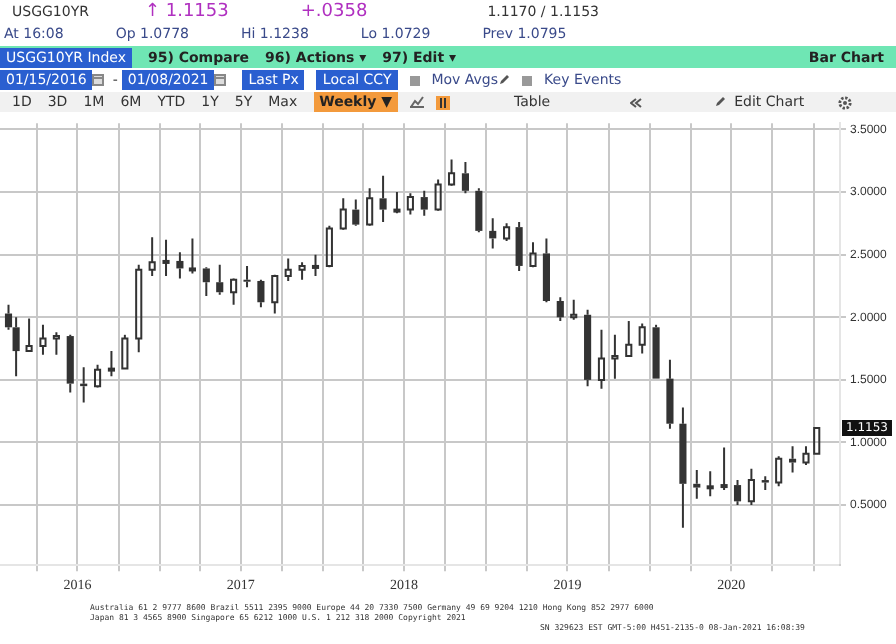 The height and width of the screenshot is (644, 896). Describe the element at coordinates (186, 12) in the screenshot. I see `text: ↑ 1.1153` at that location.